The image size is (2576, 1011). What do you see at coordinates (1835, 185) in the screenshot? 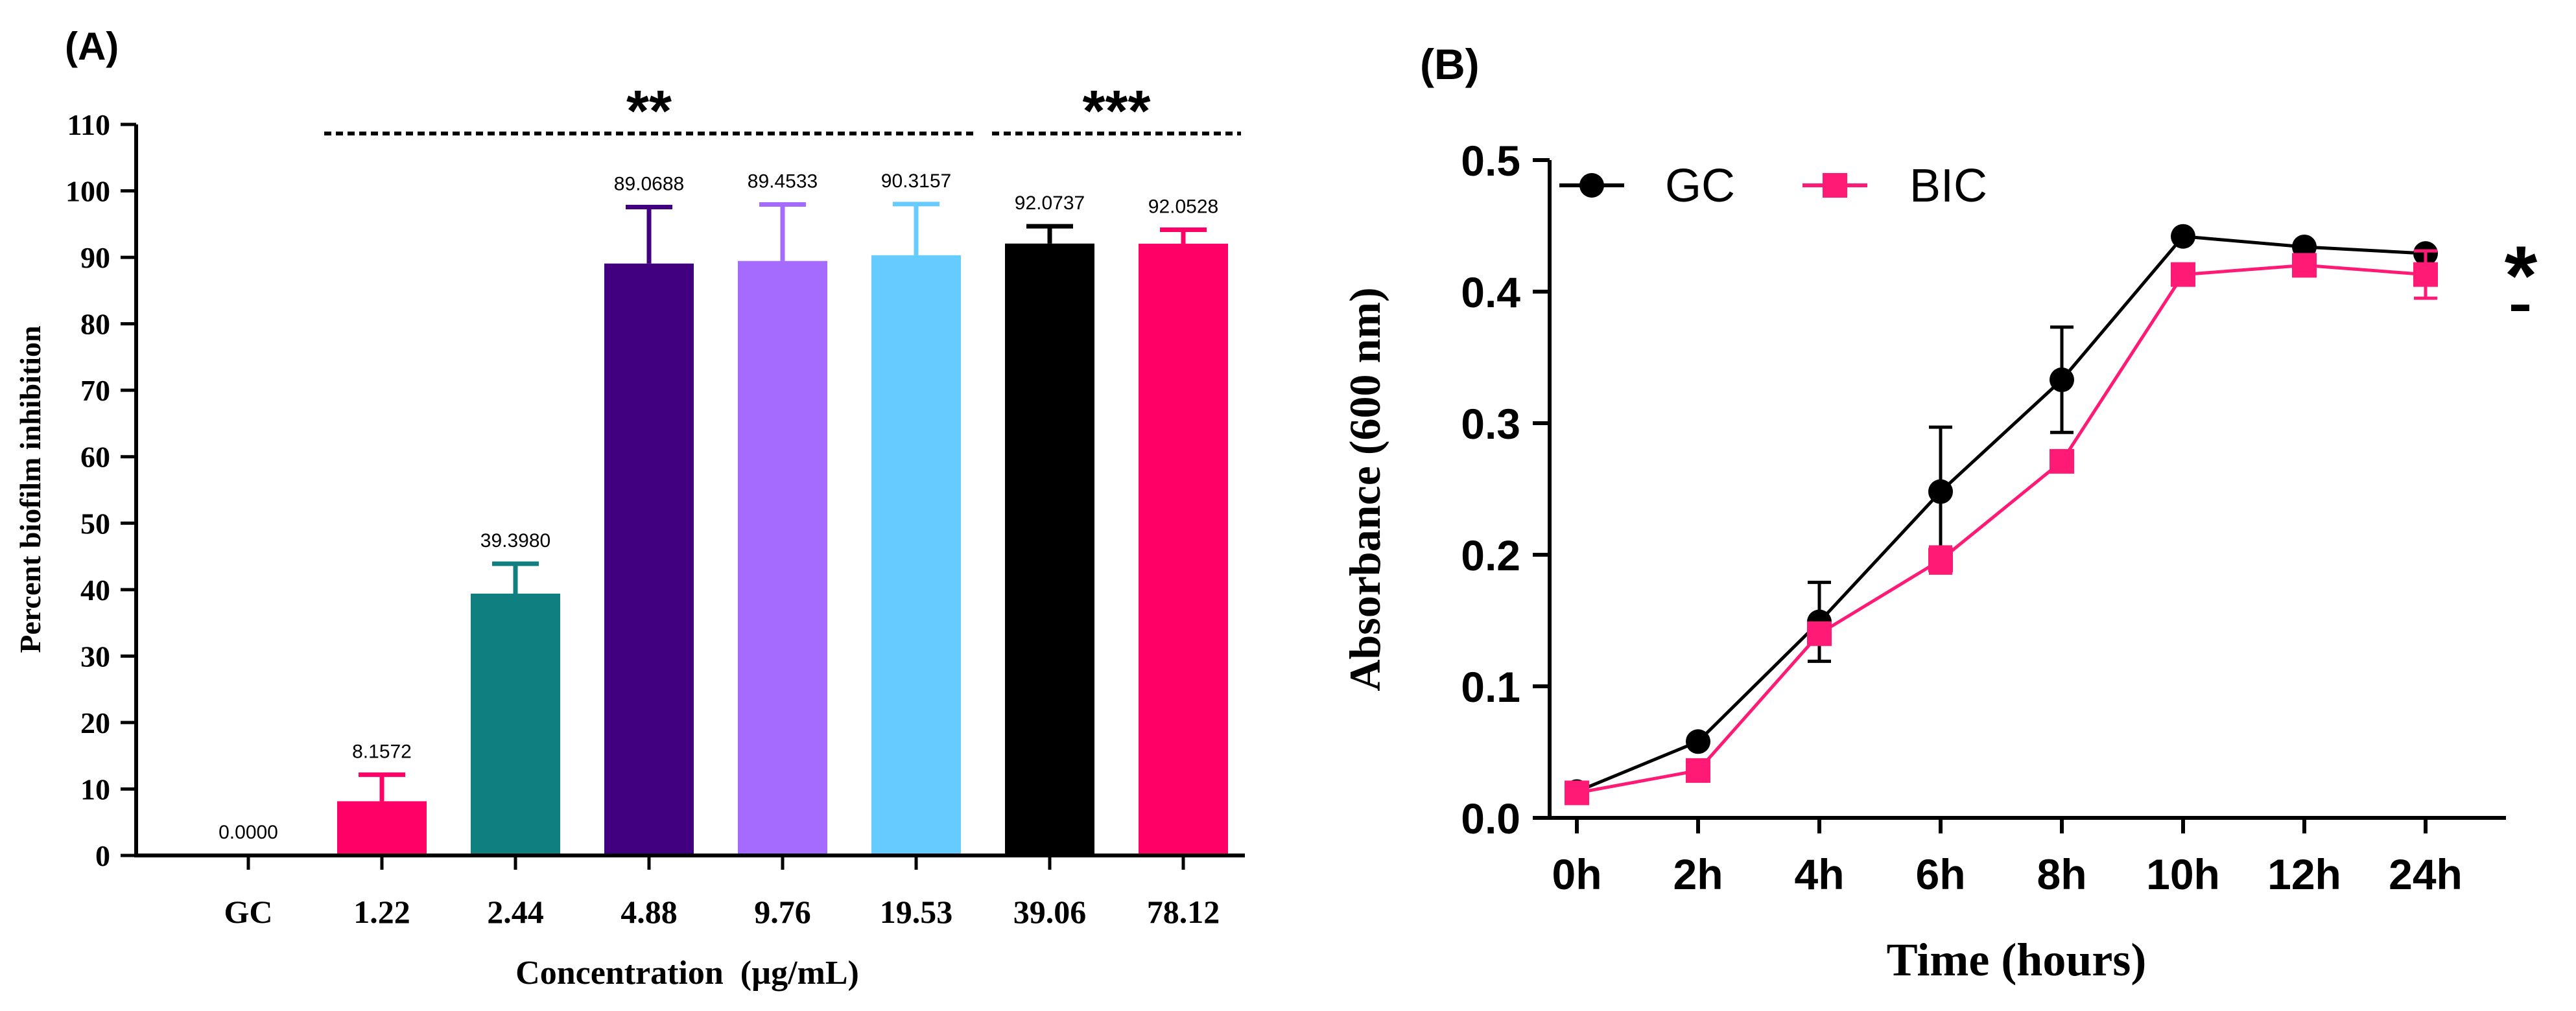
I see `legend-bic-marker` at bounding box center [1835, 185].